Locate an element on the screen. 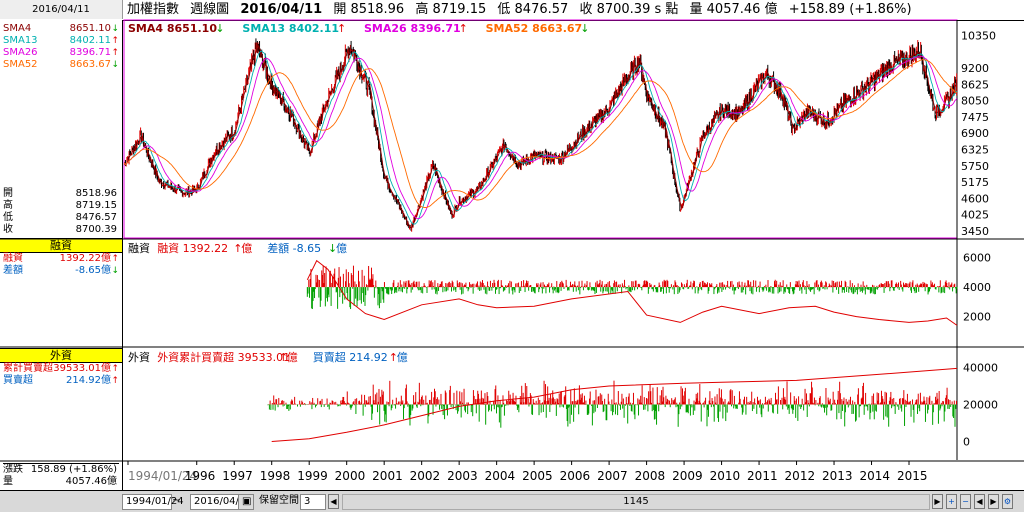  sma4-label: SMA4 is located at coordinates (17, 28).